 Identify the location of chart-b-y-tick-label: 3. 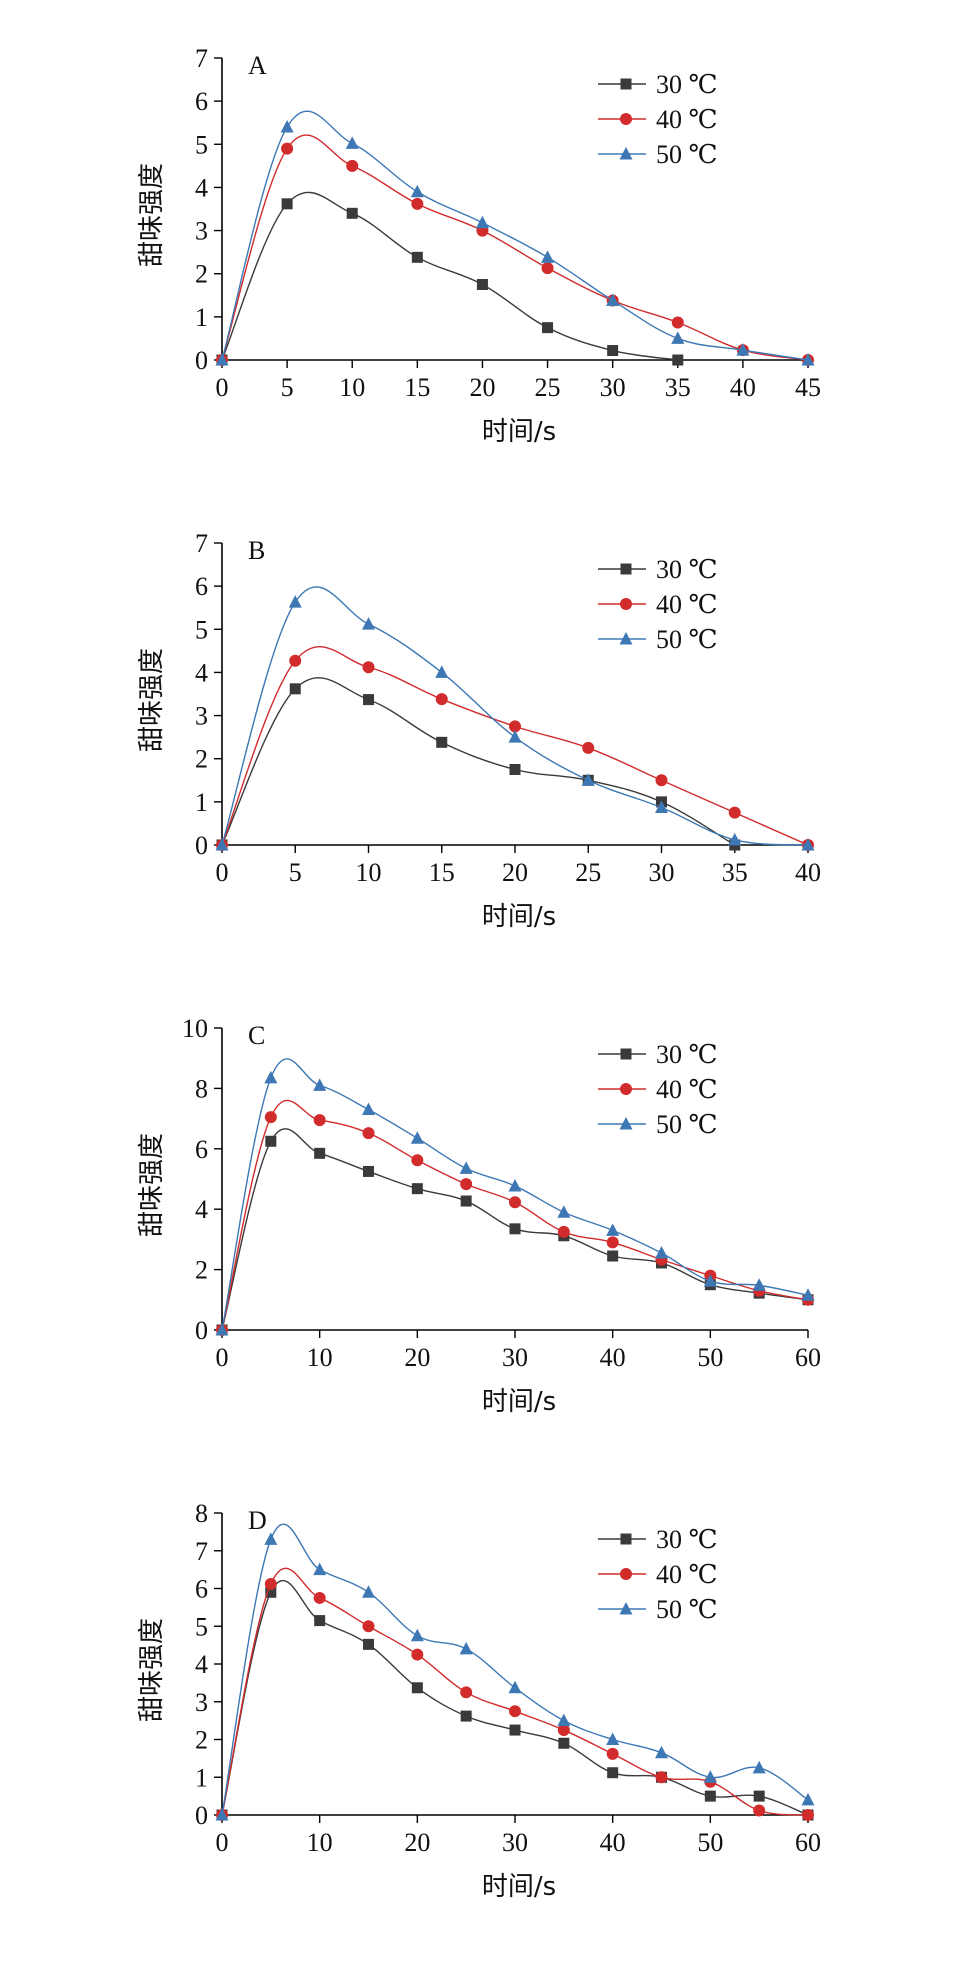
(201, 716).